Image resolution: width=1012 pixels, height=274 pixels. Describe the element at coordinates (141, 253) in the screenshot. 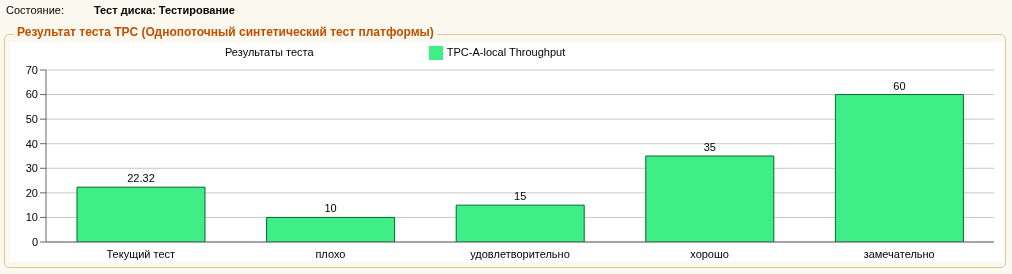

I see `x-tick-label: Текущий тест` at that location.